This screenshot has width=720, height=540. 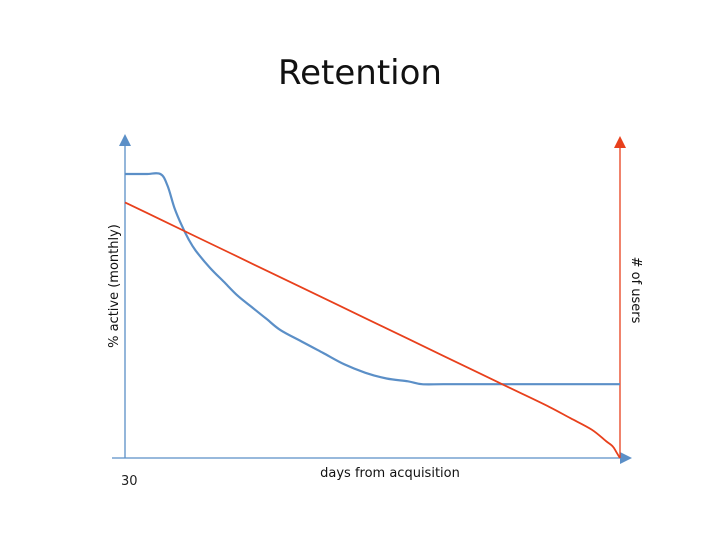 What do you see at coordinates (620, 142) in the screenshot?
I see `right-y-axis-arrow` at bounding box center [620, 142].